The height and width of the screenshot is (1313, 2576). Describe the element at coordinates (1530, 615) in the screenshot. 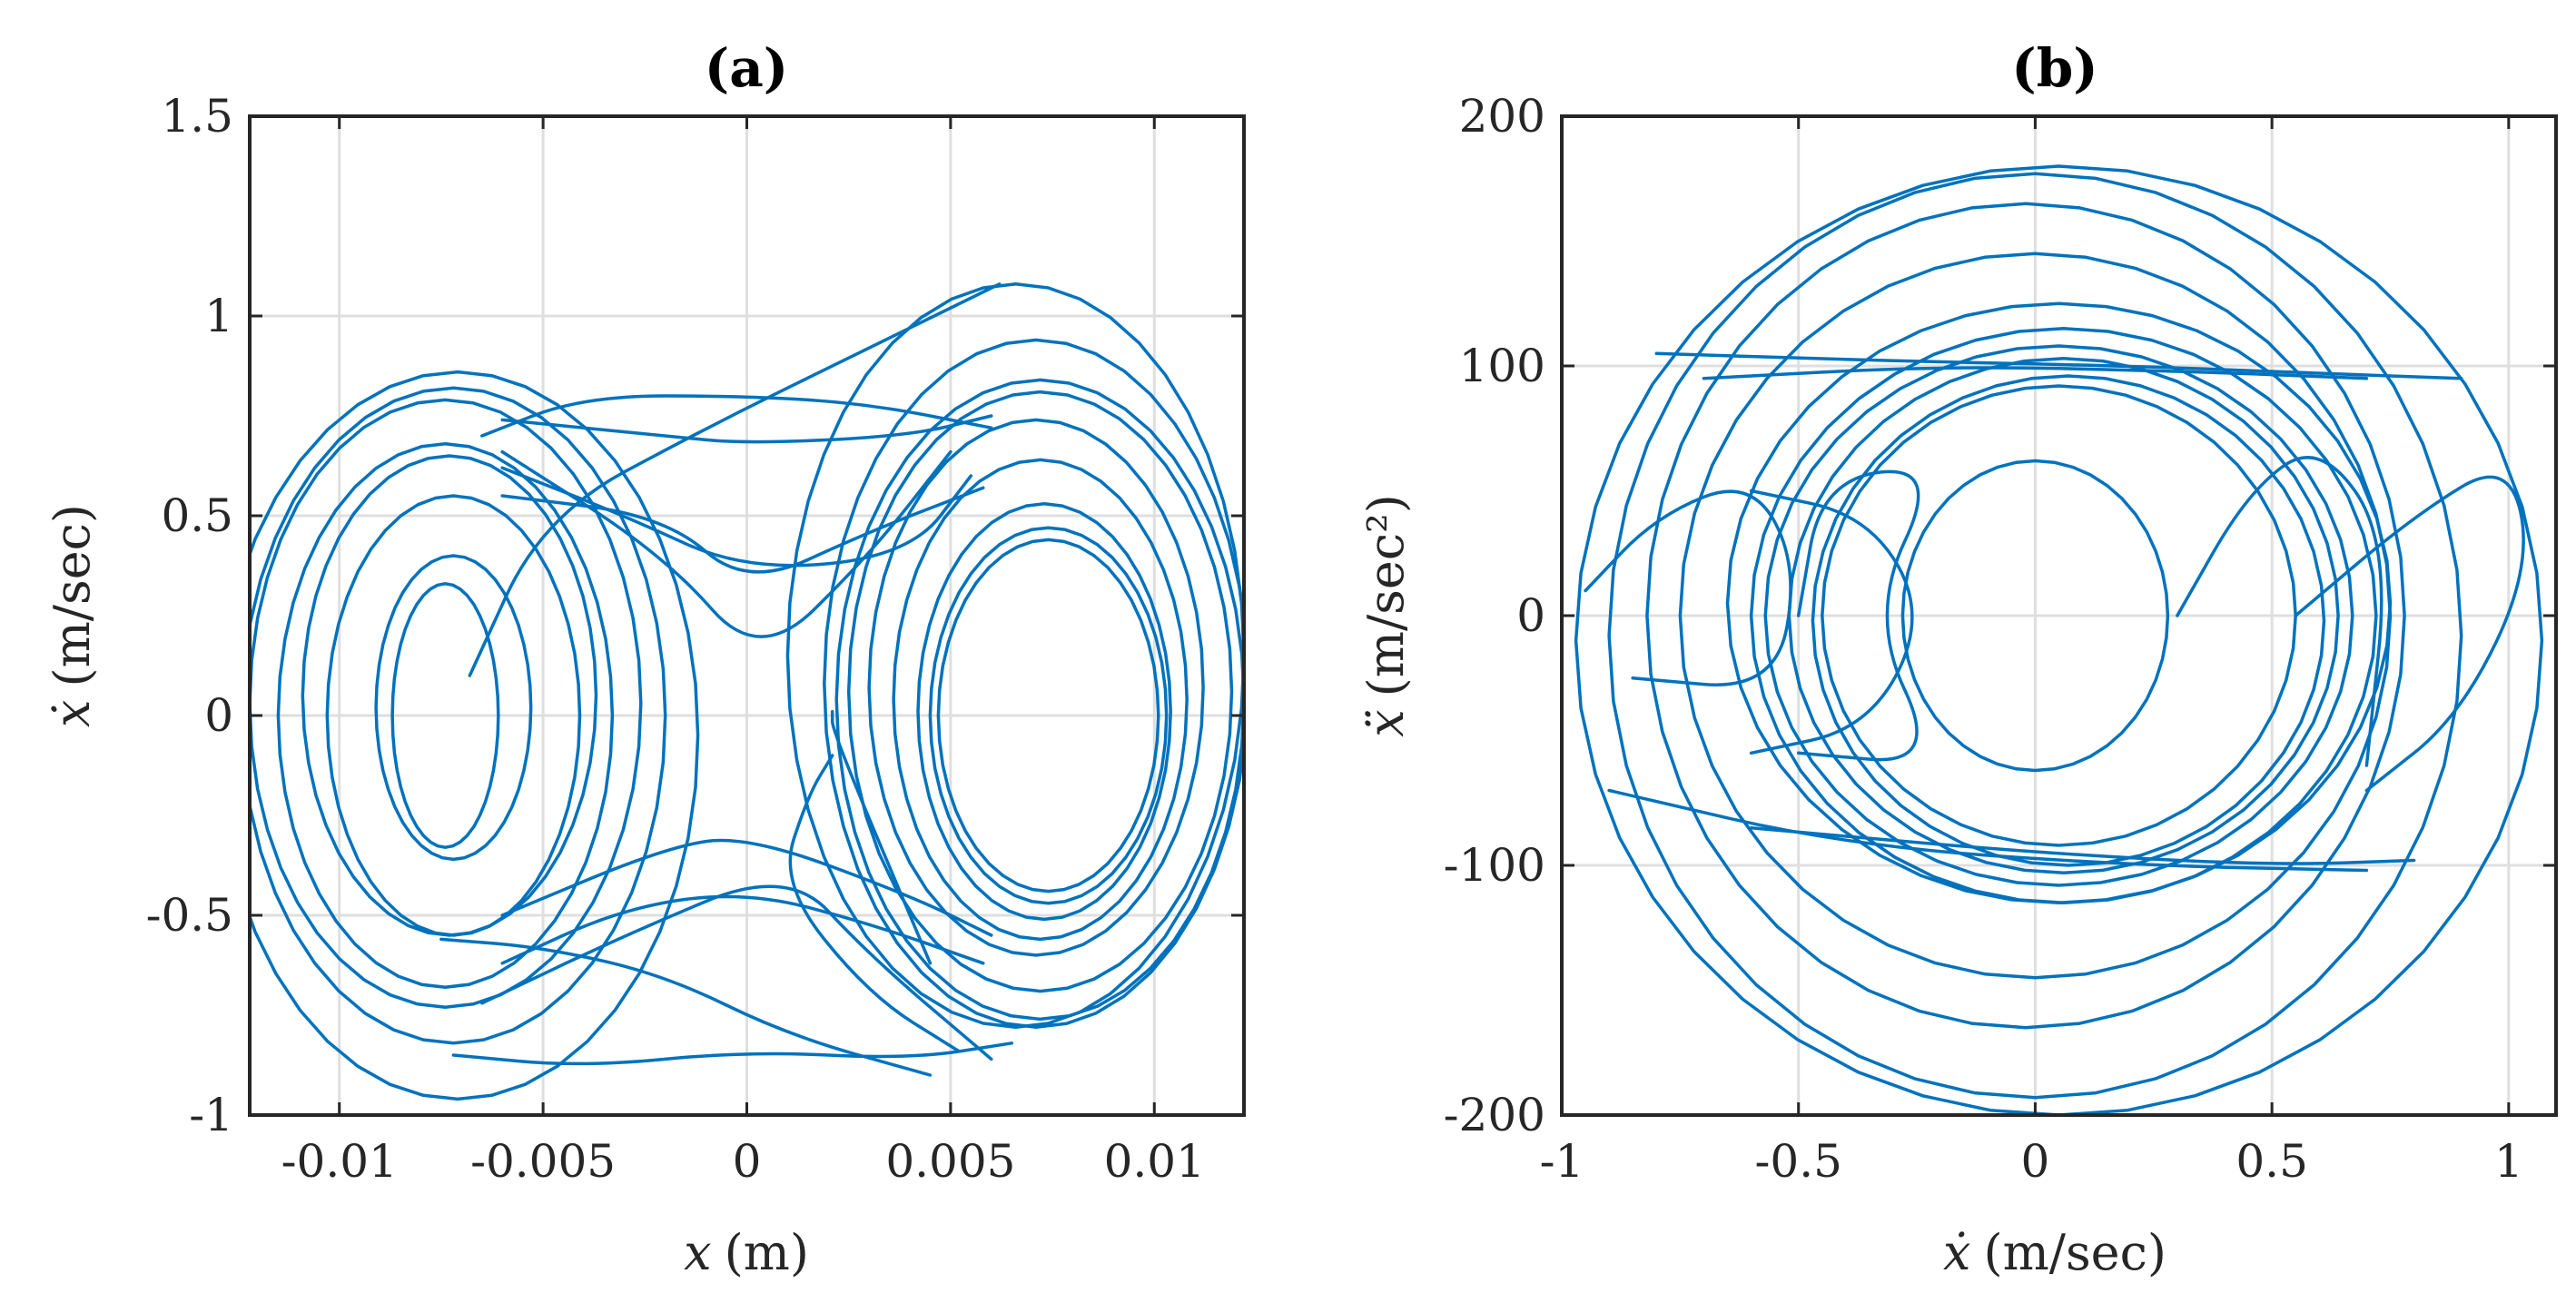

I see `panel-b-ytick-label: 0` at that location.